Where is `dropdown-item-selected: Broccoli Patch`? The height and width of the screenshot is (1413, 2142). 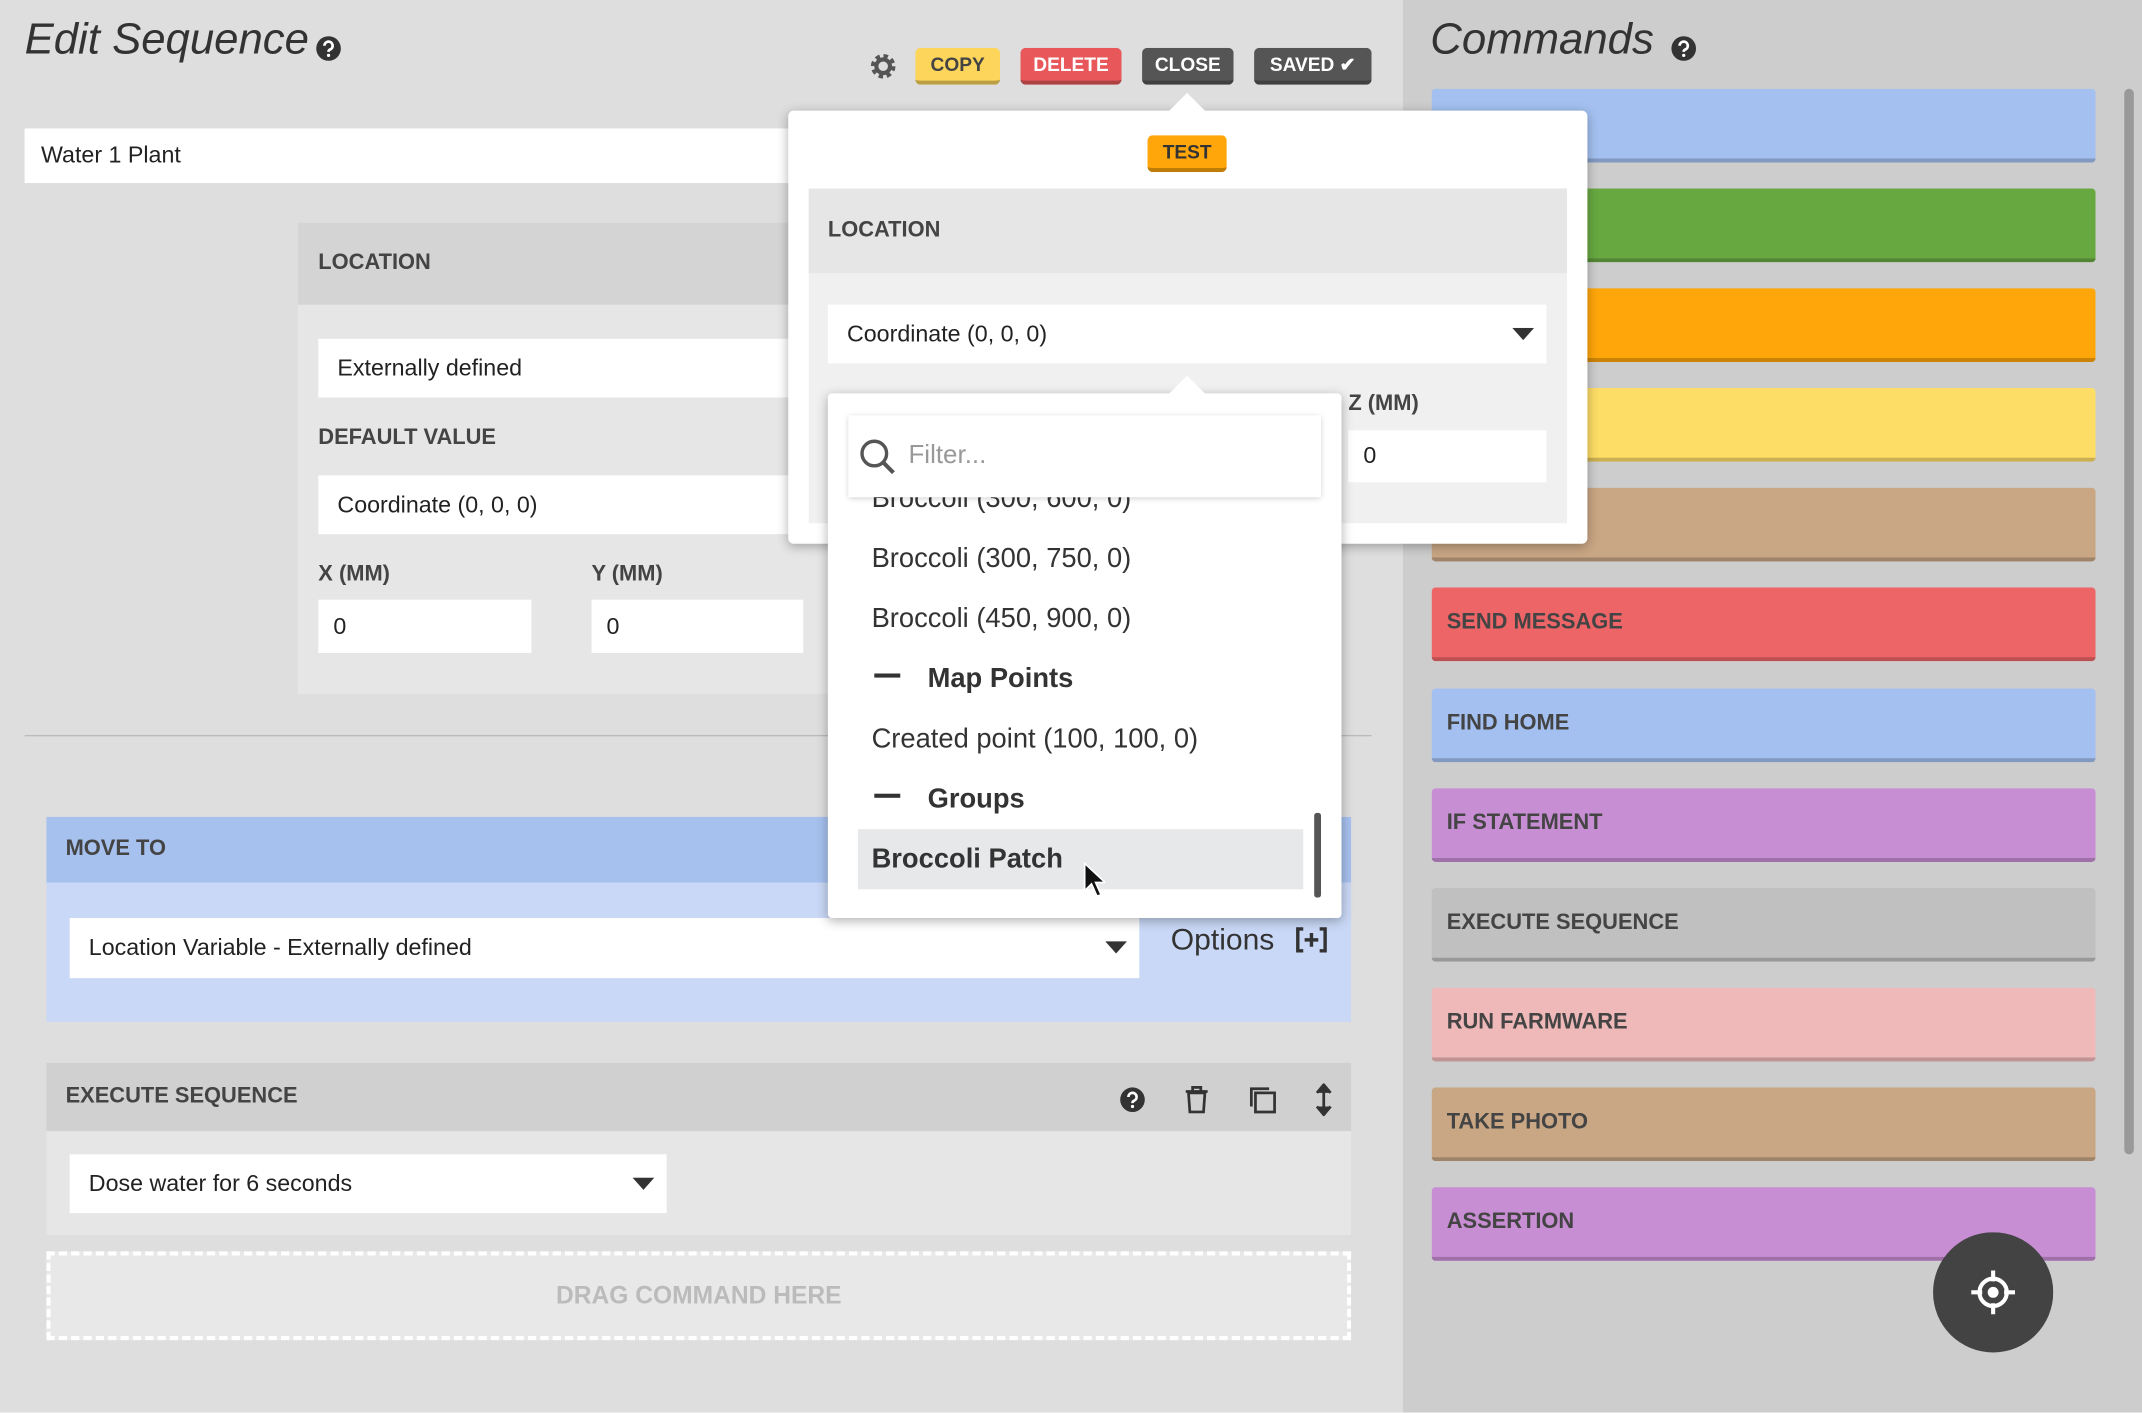 dropdown-item-selected: Broccoli Patch is located at coordinates (1080, 859).